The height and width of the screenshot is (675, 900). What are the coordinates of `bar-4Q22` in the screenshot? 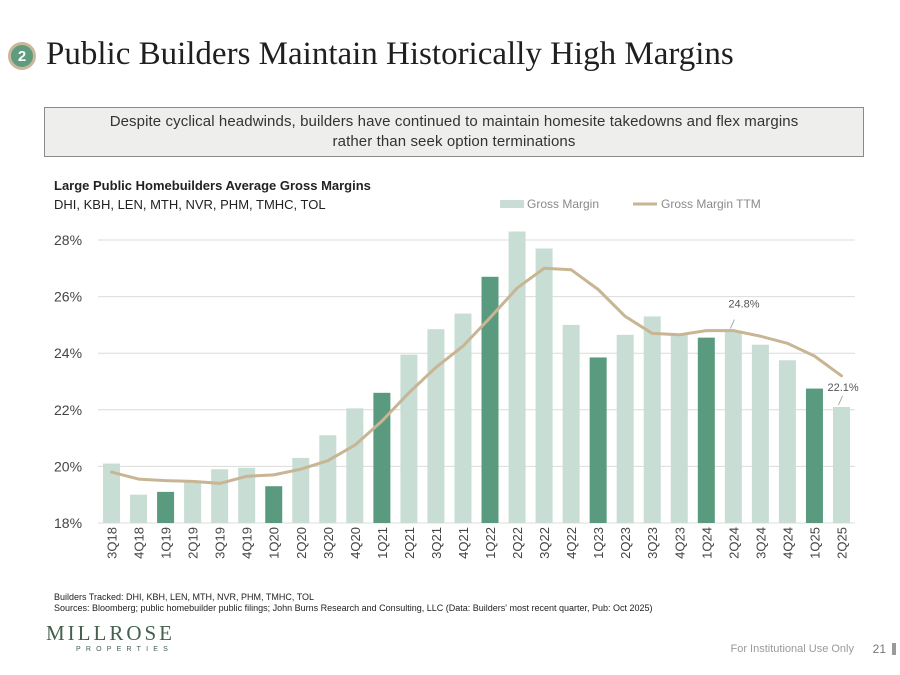 It's located at (571, 423).